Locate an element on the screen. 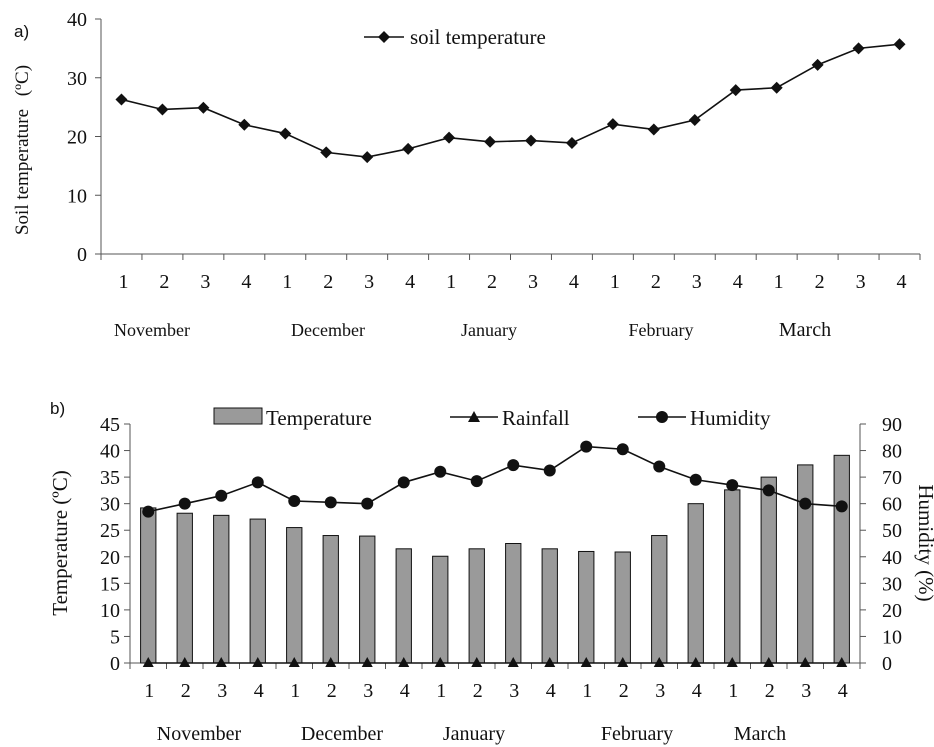 This screenshot has height=747, width=934. panel-b-right-tick-label: 60 is located at coordinates (892, 505).